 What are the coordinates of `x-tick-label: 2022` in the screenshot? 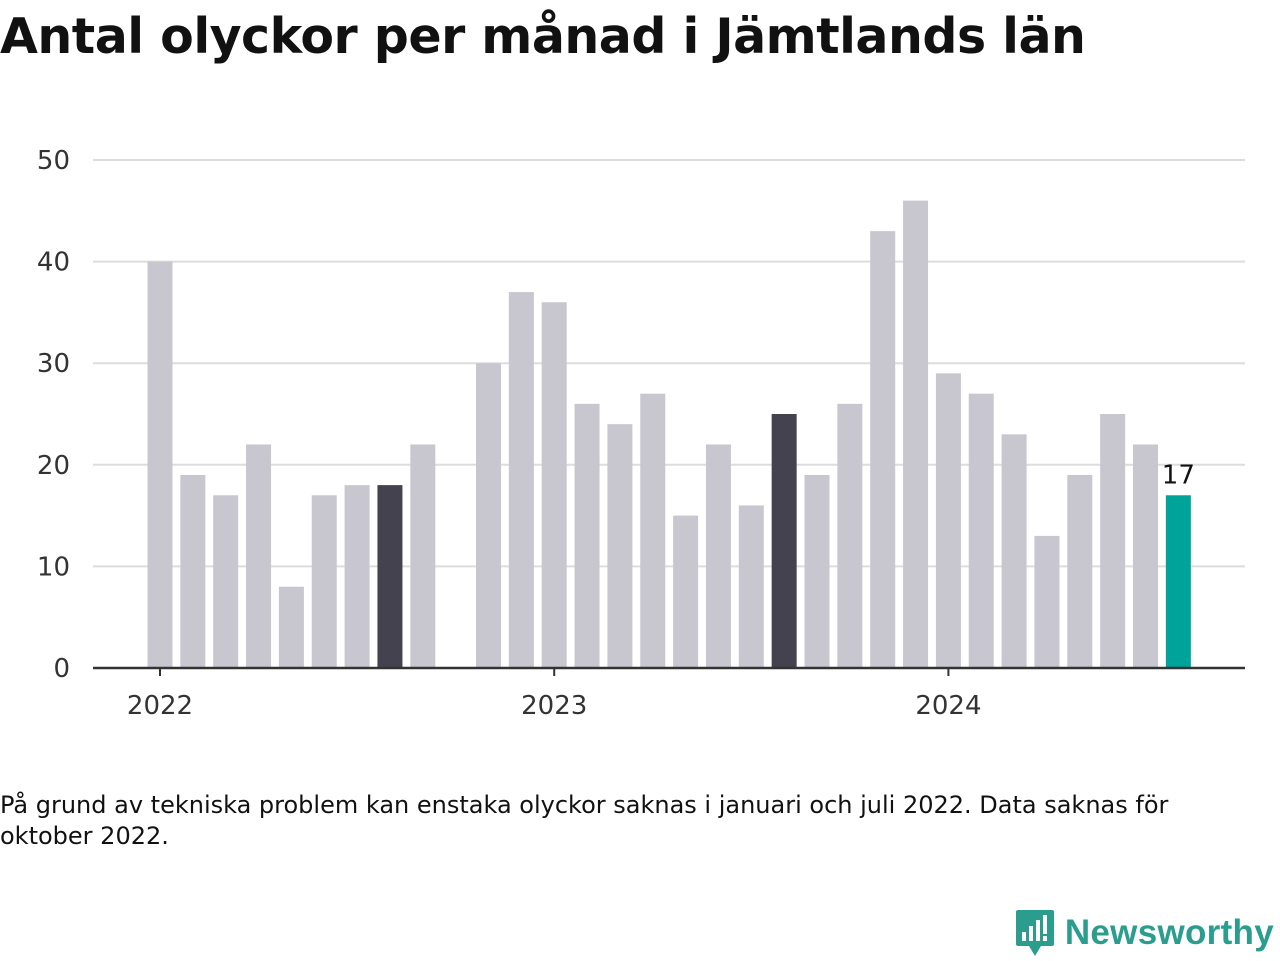 It's located at (160, 706).